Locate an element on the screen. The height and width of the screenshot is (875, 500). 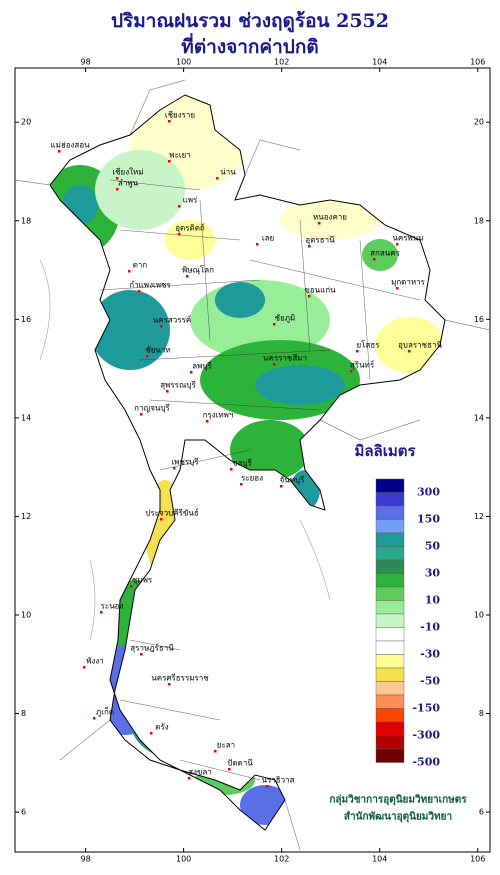
place-label: แพร่ is located at coordinates (190, 200).